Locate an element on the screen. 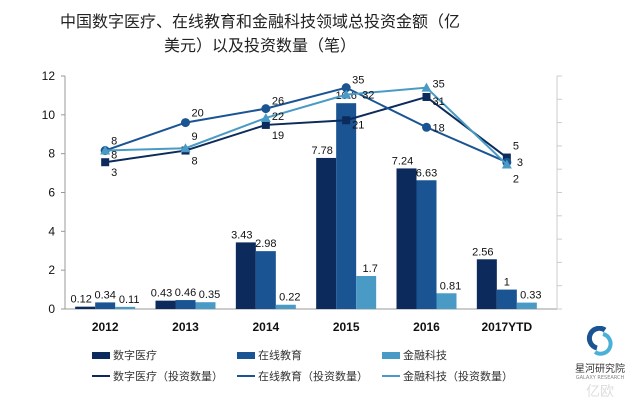 The height and width of the screenshot is (404, 640). bar-value-label: 0.35 is located at coordinates (209, 295).